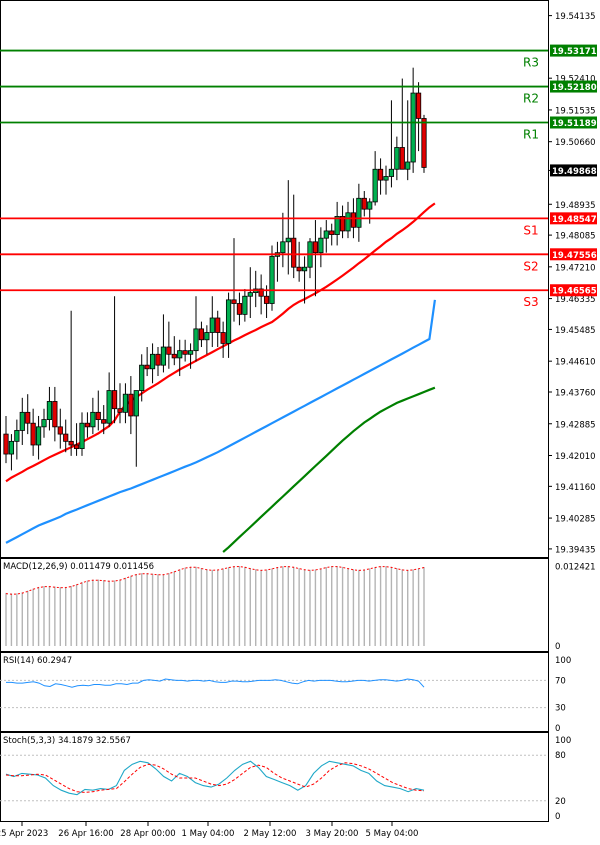 The height and width of the screenshot is (845, 600). Describe the element at coordinates (575, 17) in the screenshot. I see `price-tick-label: 19.54135` at that location.